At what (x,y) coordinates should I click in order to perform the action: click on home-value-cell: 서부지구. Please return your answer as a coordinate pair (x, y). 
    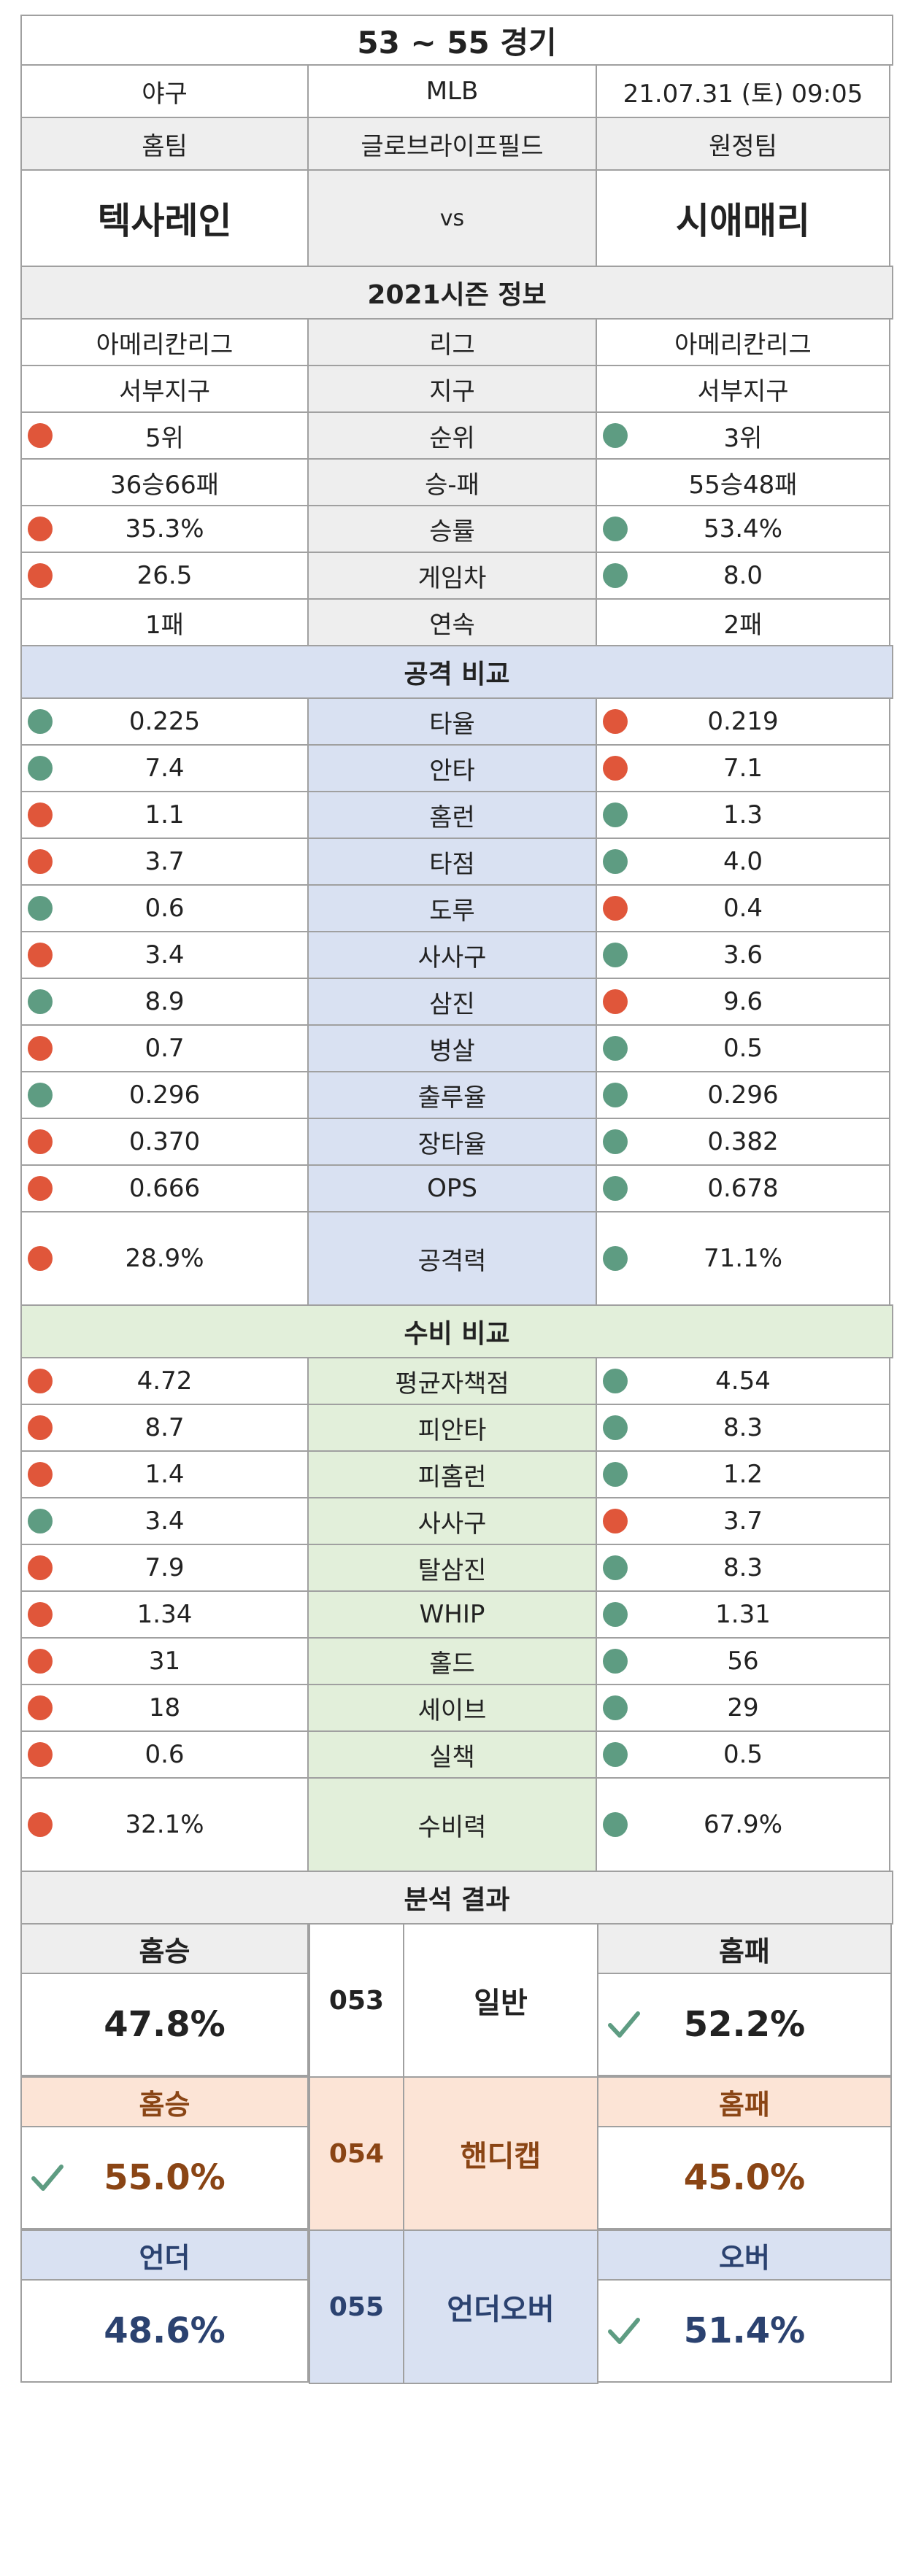
    Looking at the image, I should click on (164, 389).